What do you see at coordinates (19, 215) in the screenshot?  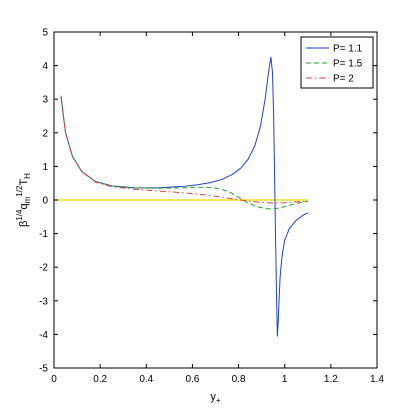 I see `y-axis-label-exp1: 1/4` at bounding box center [19, 215].